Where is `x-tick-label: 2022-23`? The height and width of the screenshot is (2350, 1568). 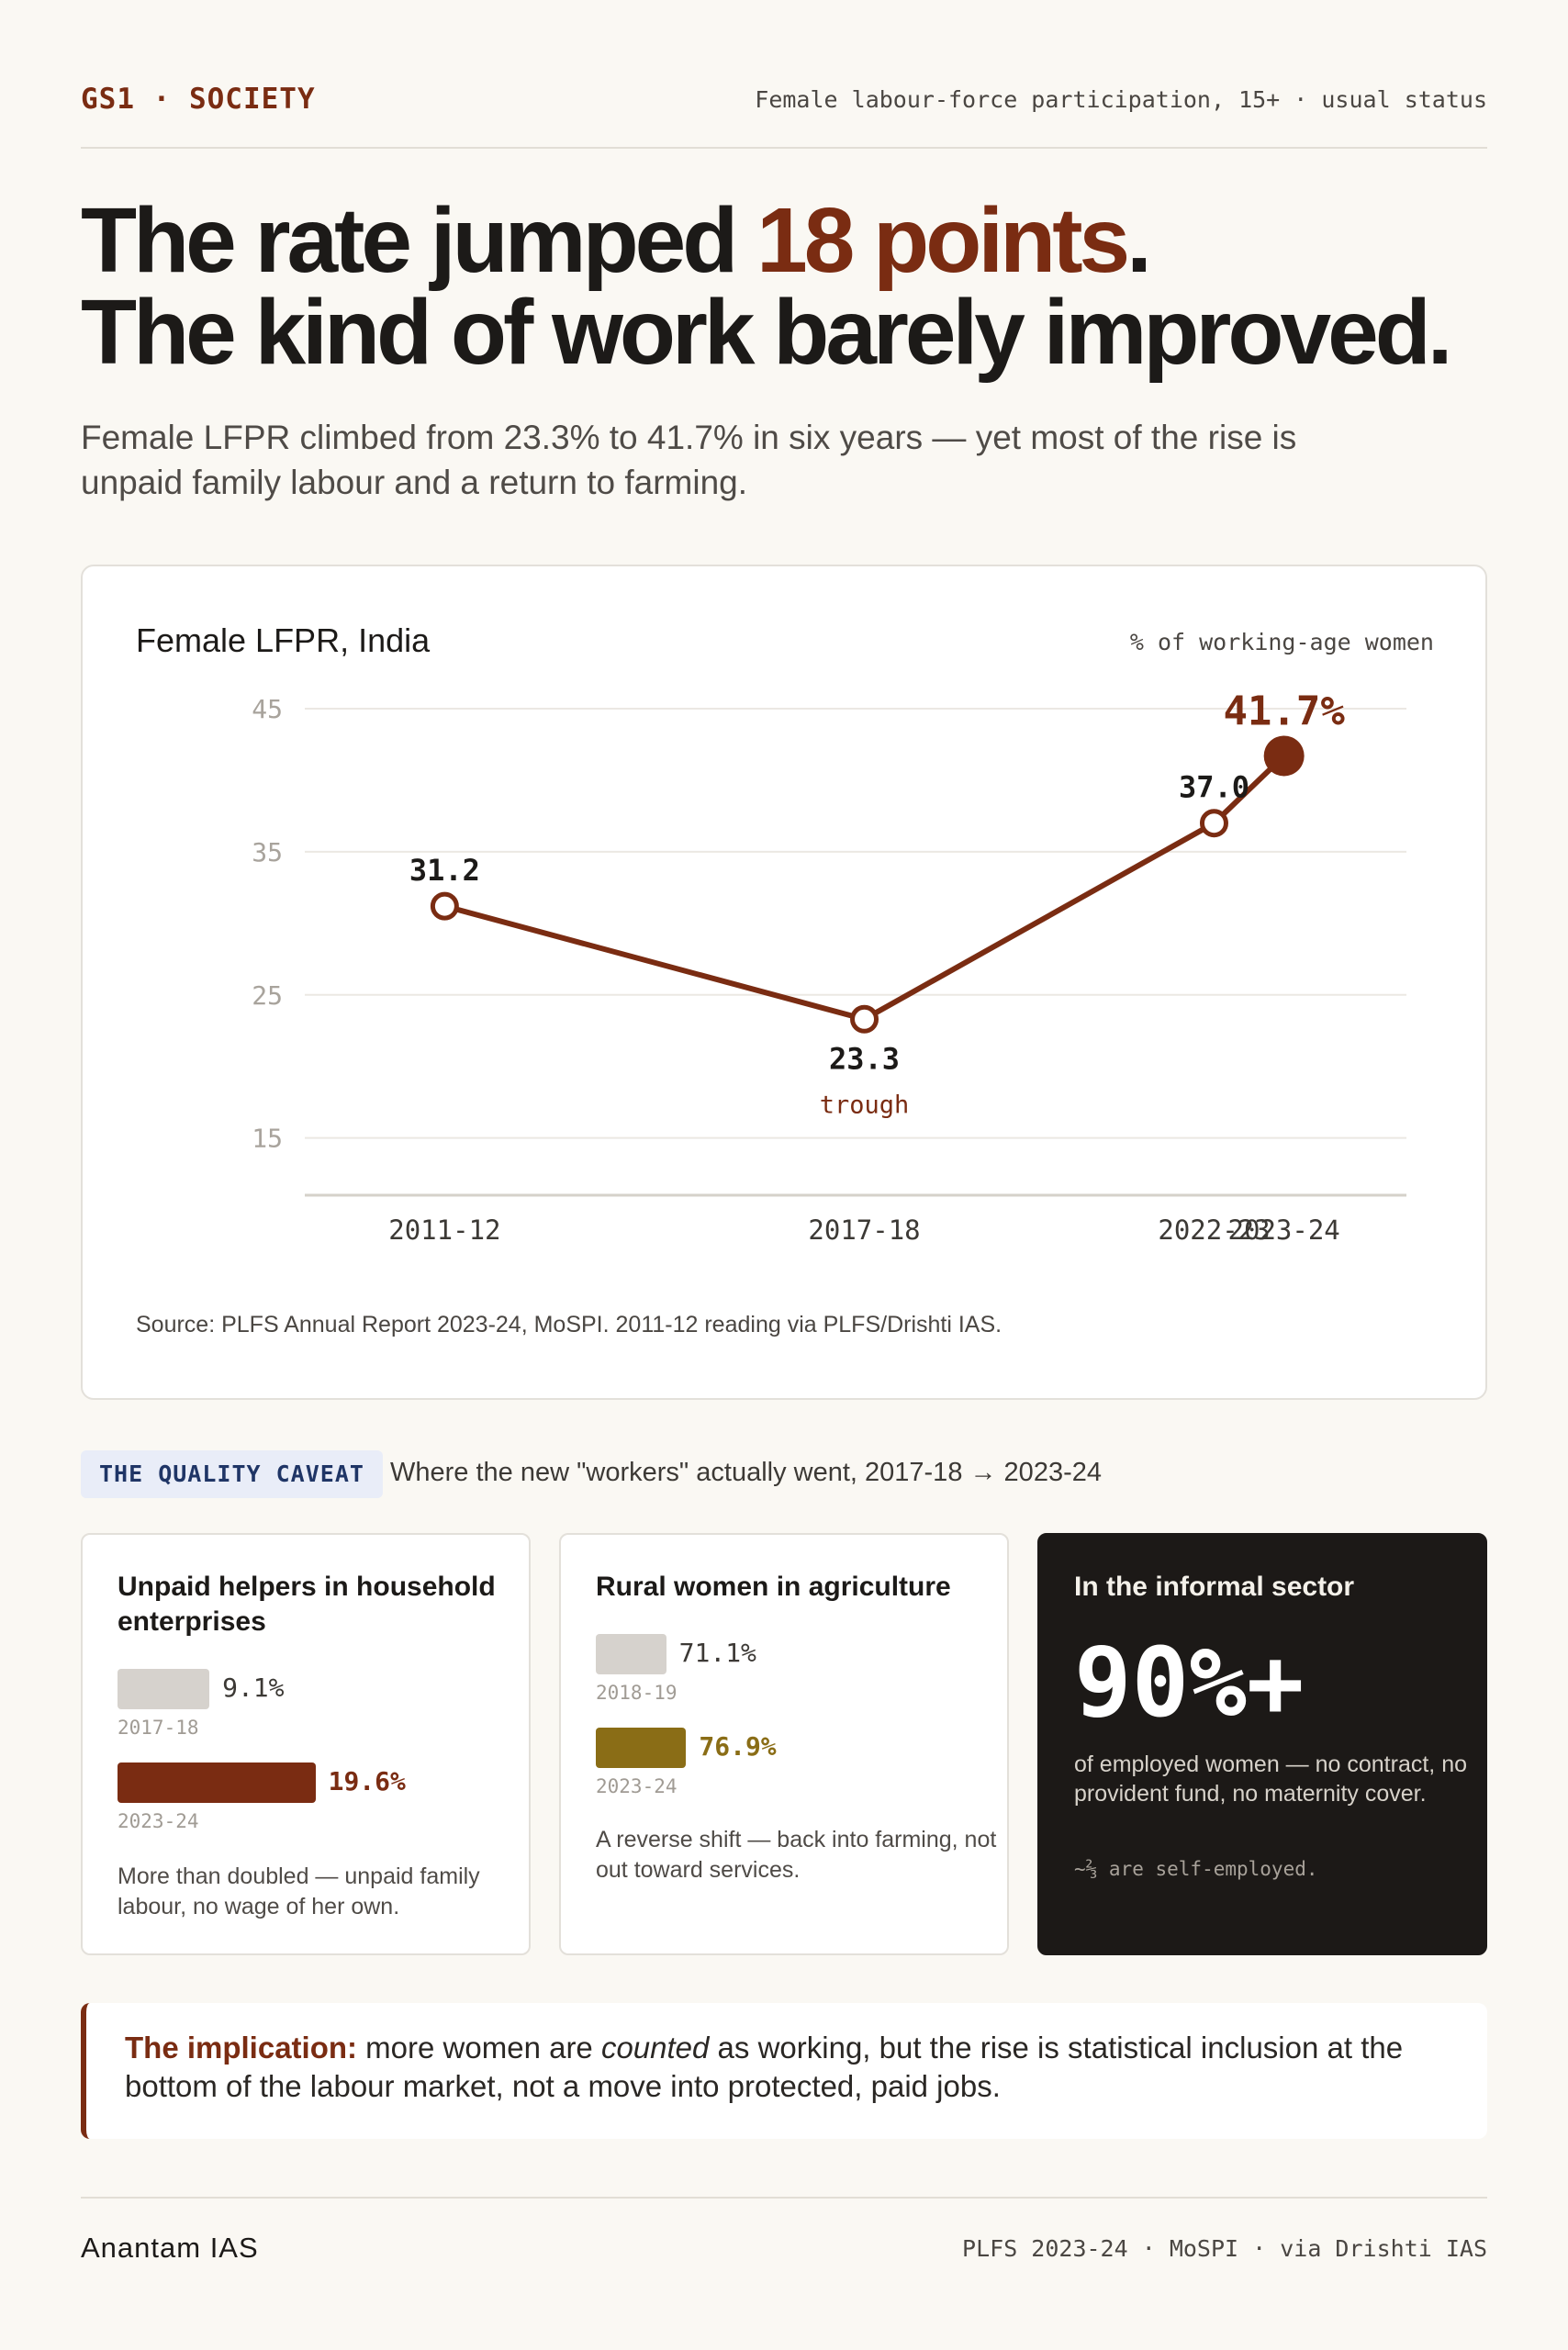
x-tick-label: 2022-23 is located at coordinates (1214, 1230).